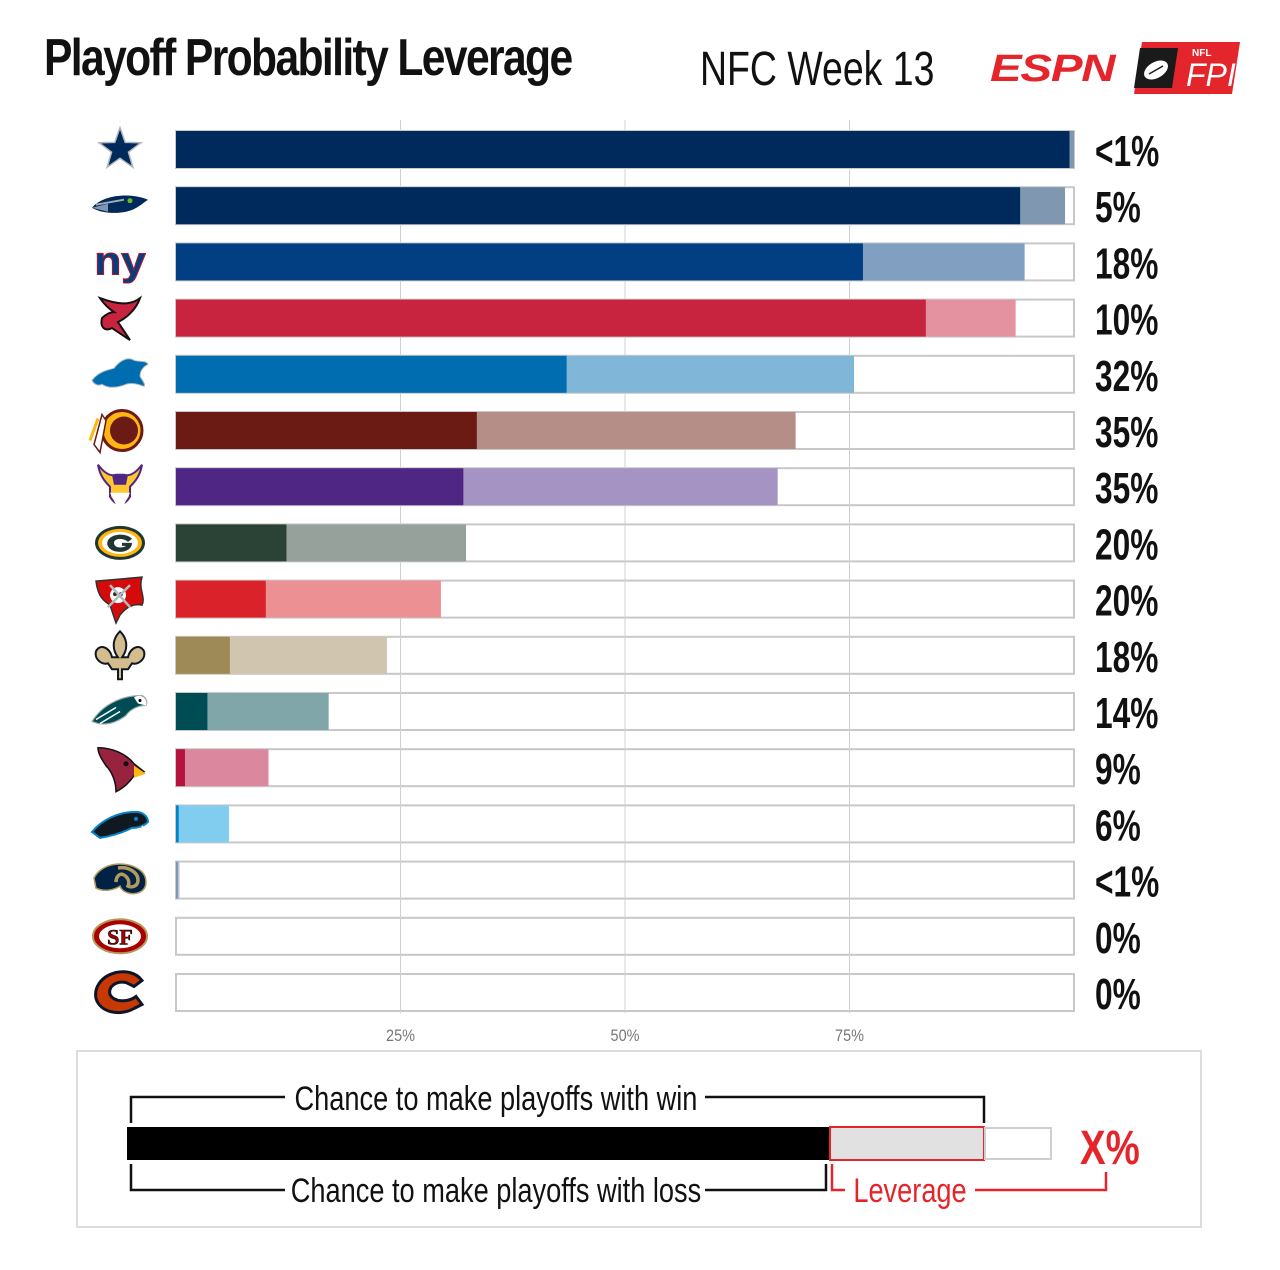  I want to click on buccaneers-flag-icon, so click(119, 601).